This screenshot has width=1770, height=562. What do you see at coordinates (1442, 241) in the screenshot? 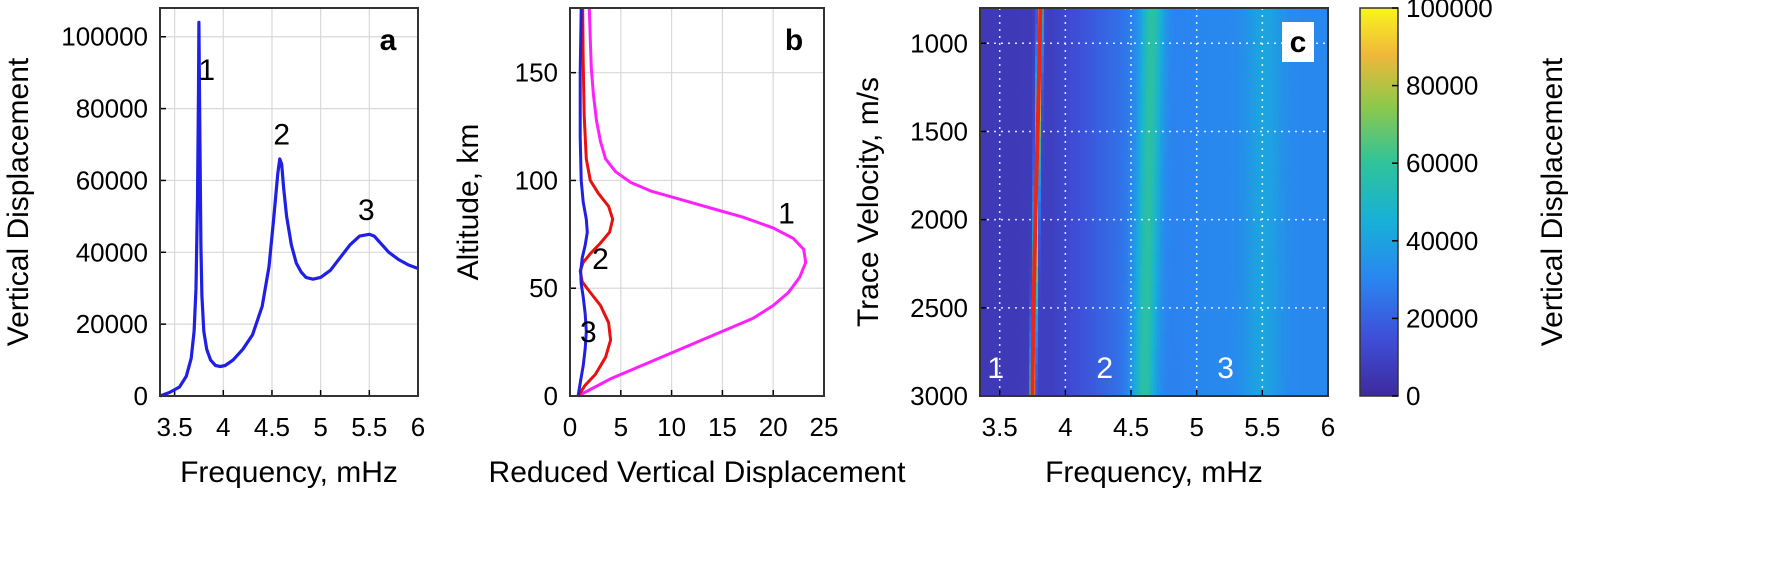
I see `colorbar-tick-label: 40000` at bounding box center [1442, 241].